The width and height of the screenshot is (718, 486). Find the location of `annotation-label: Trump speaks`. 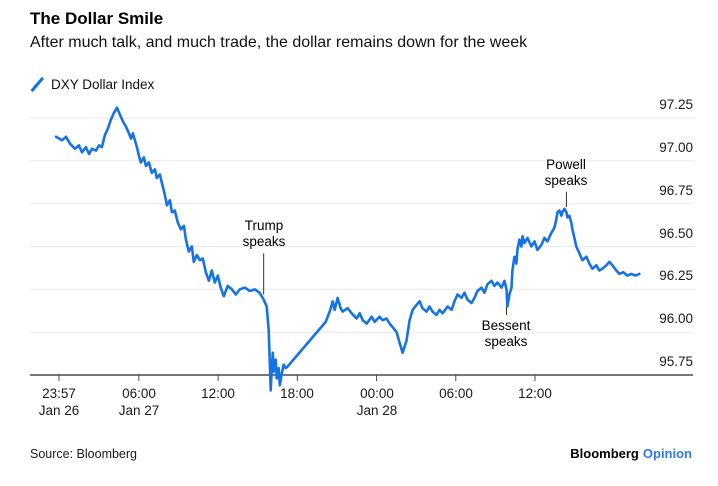

annotation-label: Trump speaks is located at coordinates (264, 234).